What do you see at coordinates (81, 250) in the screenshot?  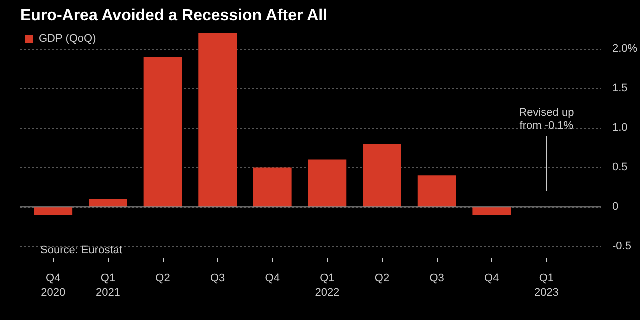 I see `annotation: Source: Eurostat` at bounding box center [81, 250].